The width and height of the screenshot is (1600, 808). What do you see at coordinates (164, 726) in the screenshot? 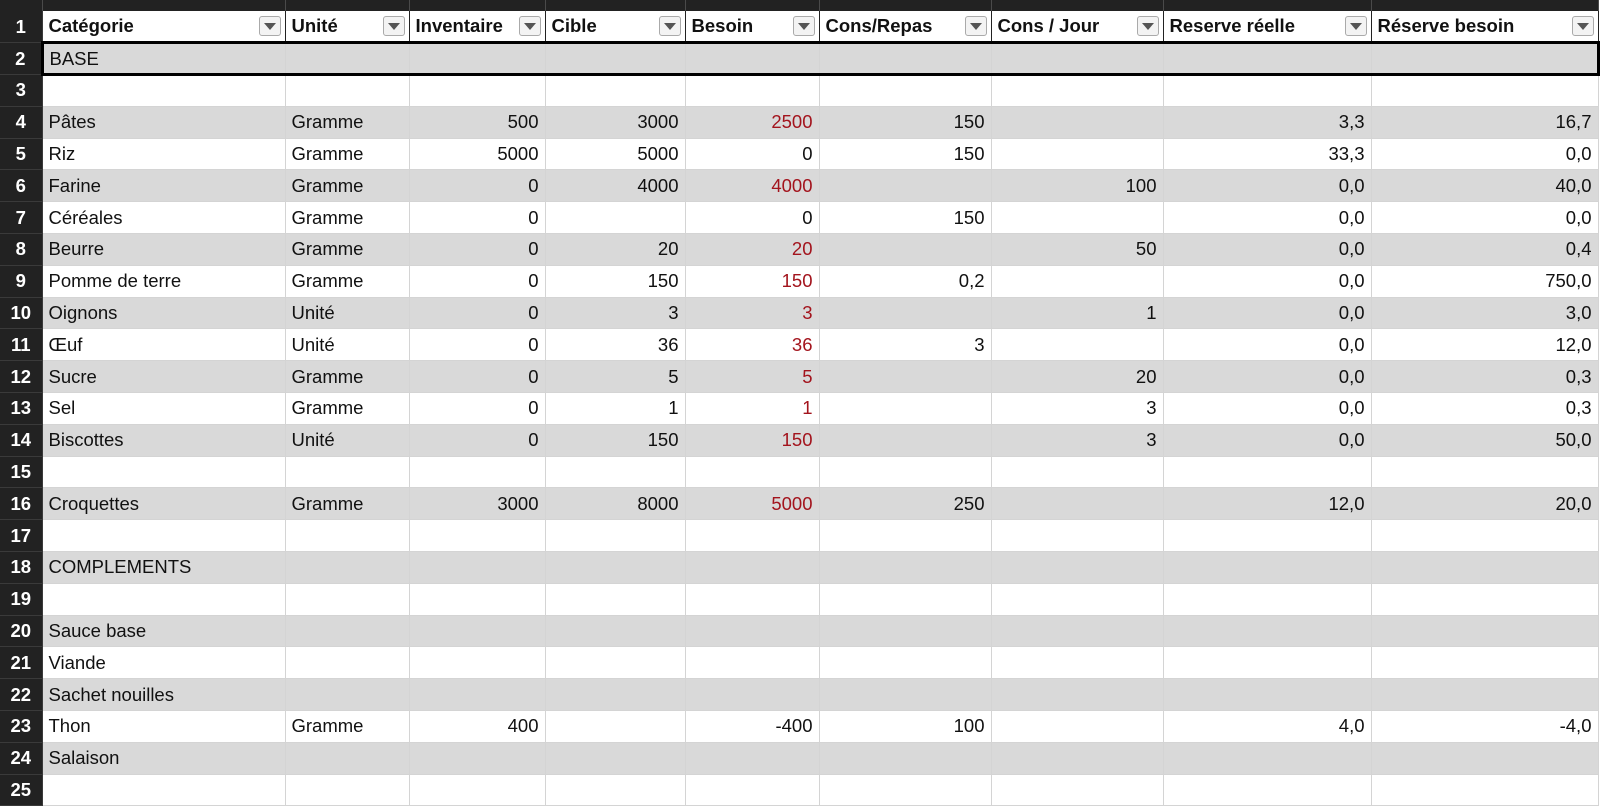
I see `table-cell: Thon` at bounding box center [164, 726].